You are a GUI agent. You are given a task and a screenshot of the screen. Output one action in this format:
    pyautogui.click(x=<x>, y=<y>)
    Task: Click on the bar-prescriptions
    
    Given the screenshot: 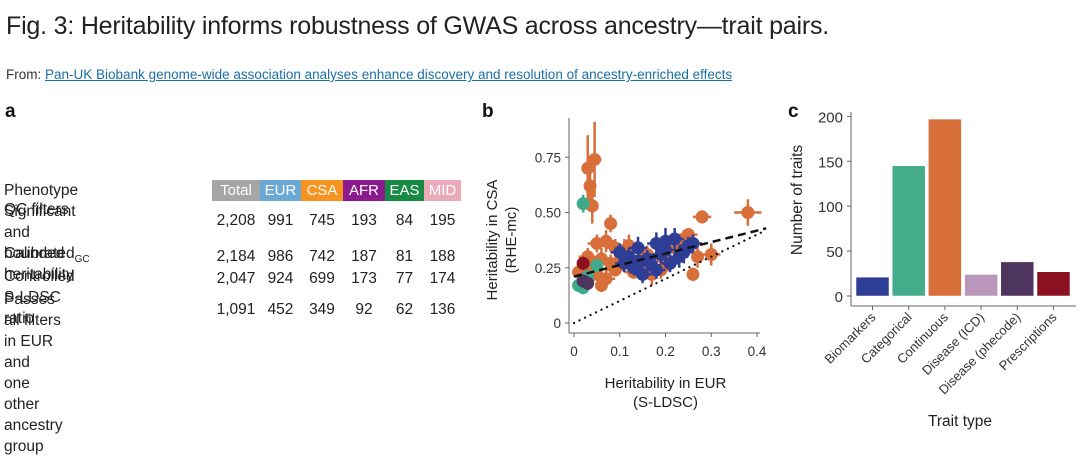 What is the action you would take?
    pyautogui.click(x=1053, y=284)
    